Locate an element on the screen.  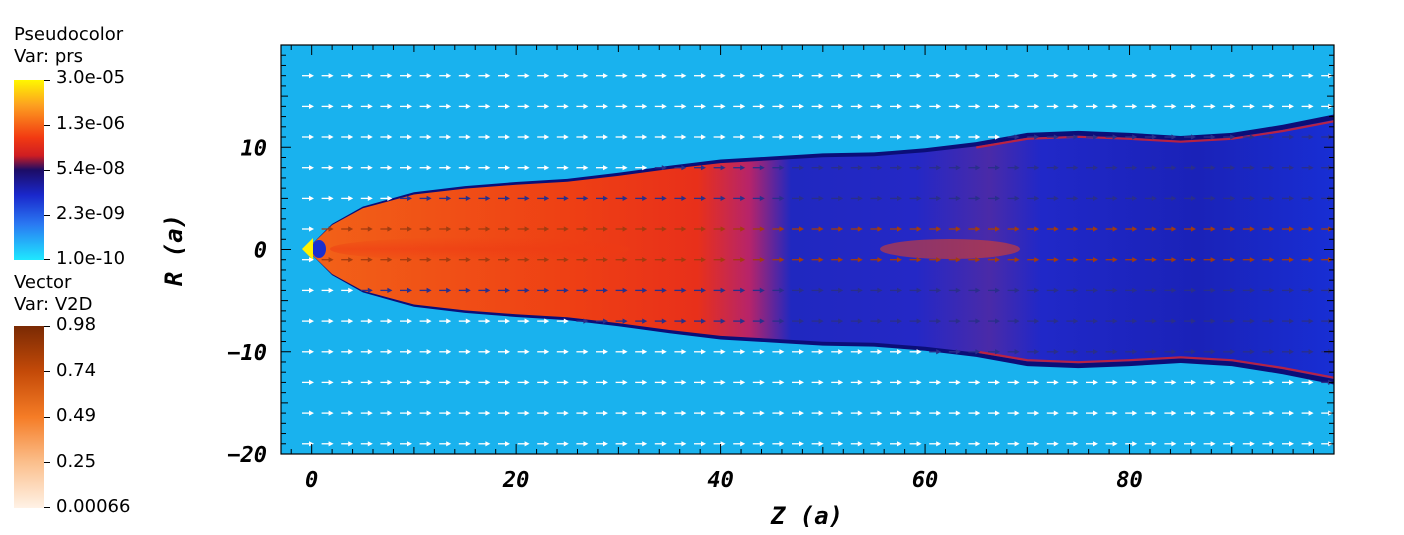
velocity-colorbar-label-max: 0.98 is located at coordinates (76, 324).